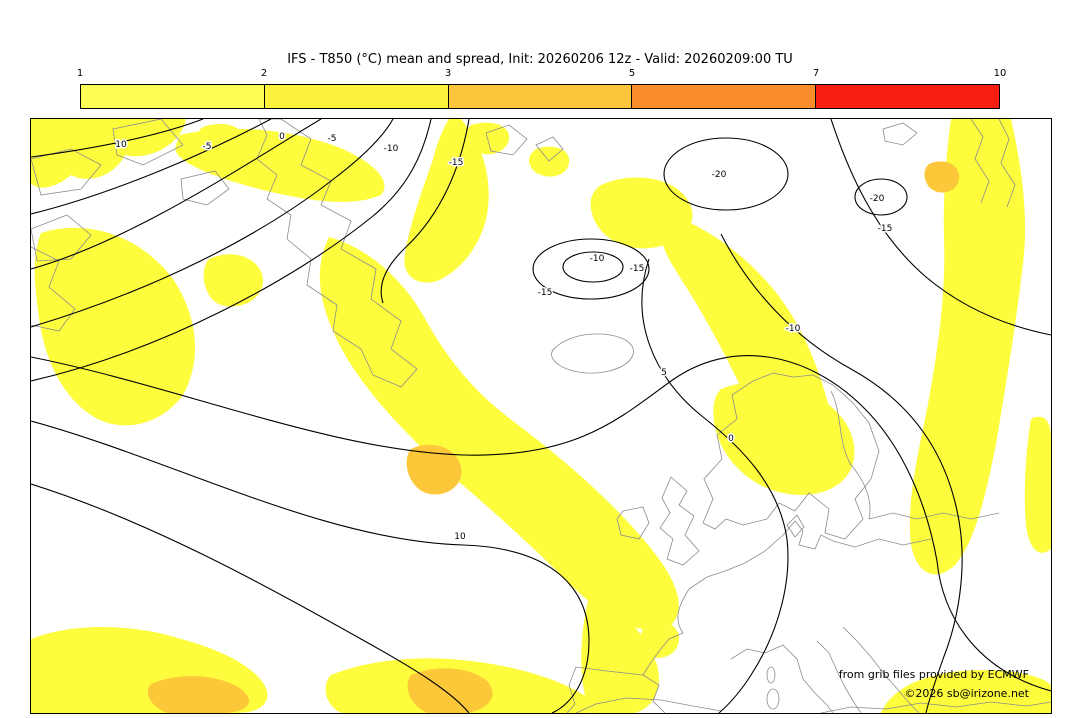 This screenshot has width=1080, height=718. What do you see at coordinates (632, 73) in the screenshot?
I see `colorbar-tick-label: 5` at bounding box center [632, 73].